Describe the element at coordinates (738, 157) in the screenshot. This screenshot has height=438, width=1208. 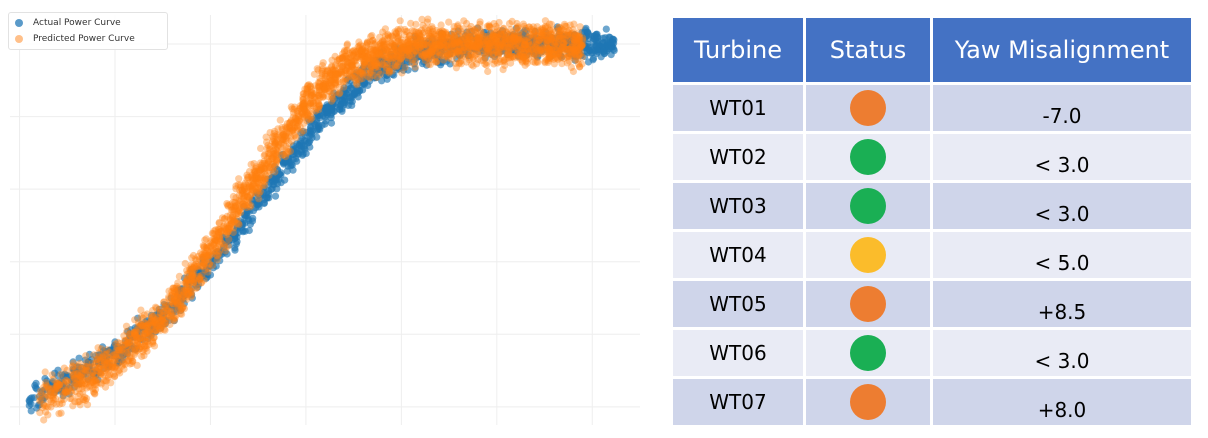
I see `turbine-name: WT02` at that location.